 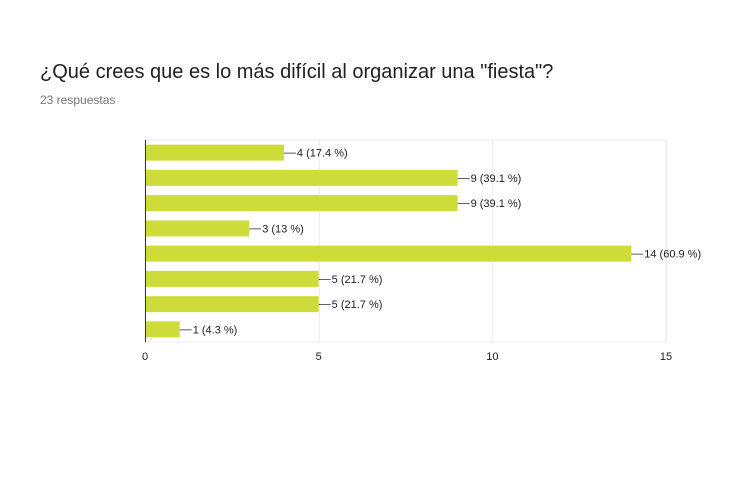 What do you see at coordinates (145, 357) in the screenshot?
I see `x-tick-label: 0` at bounding box center [145, 357].